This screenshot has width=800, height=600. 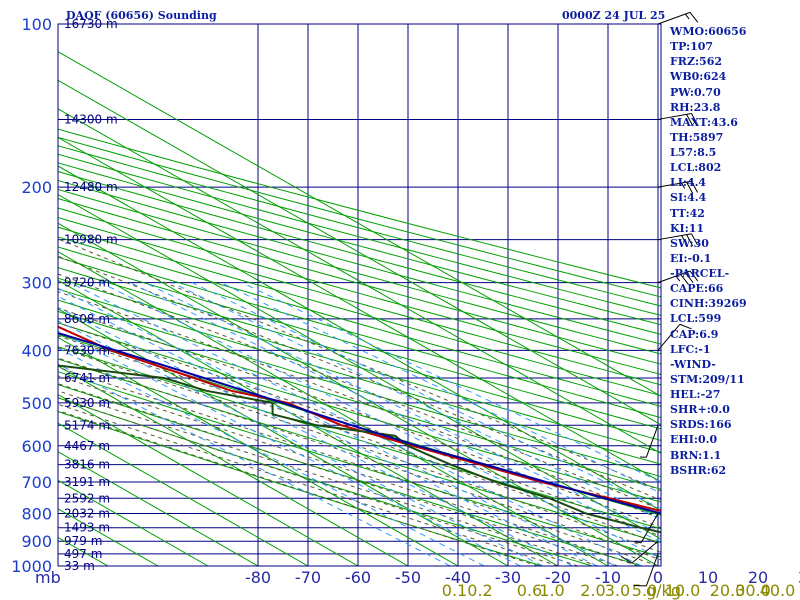 What do you see at coordinates (358, 577) in the screenshot?
I see `temperature-tick-label: -60` at bounding box center [358, 577].